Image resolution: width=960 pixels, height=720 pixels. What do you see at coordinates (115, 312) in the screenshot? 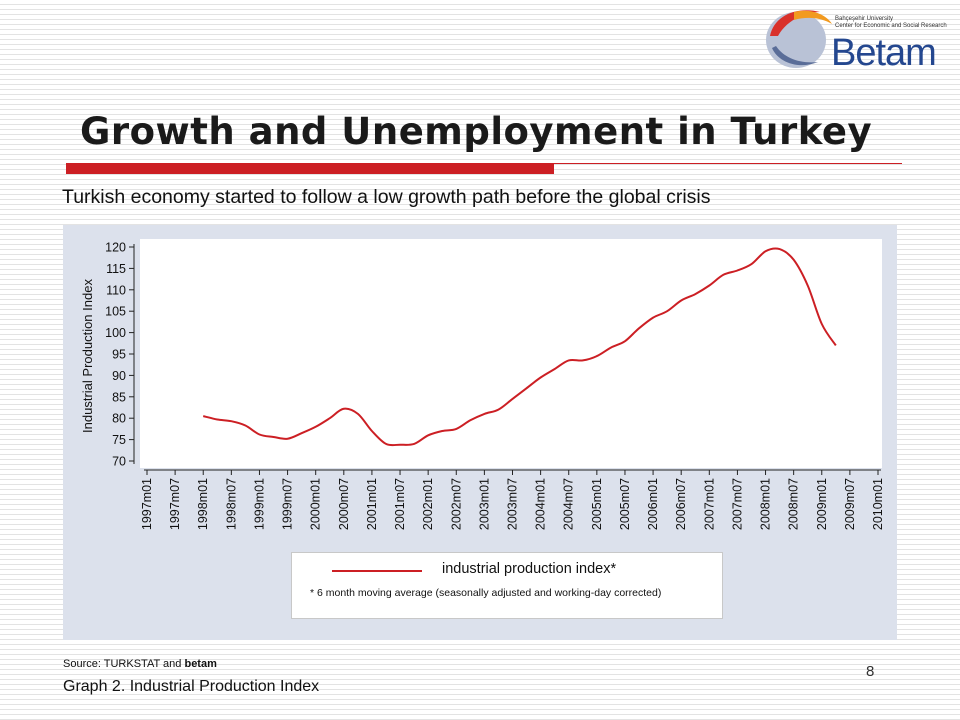
I see `y-tick-label: 105` at bounding box center [115, 312].